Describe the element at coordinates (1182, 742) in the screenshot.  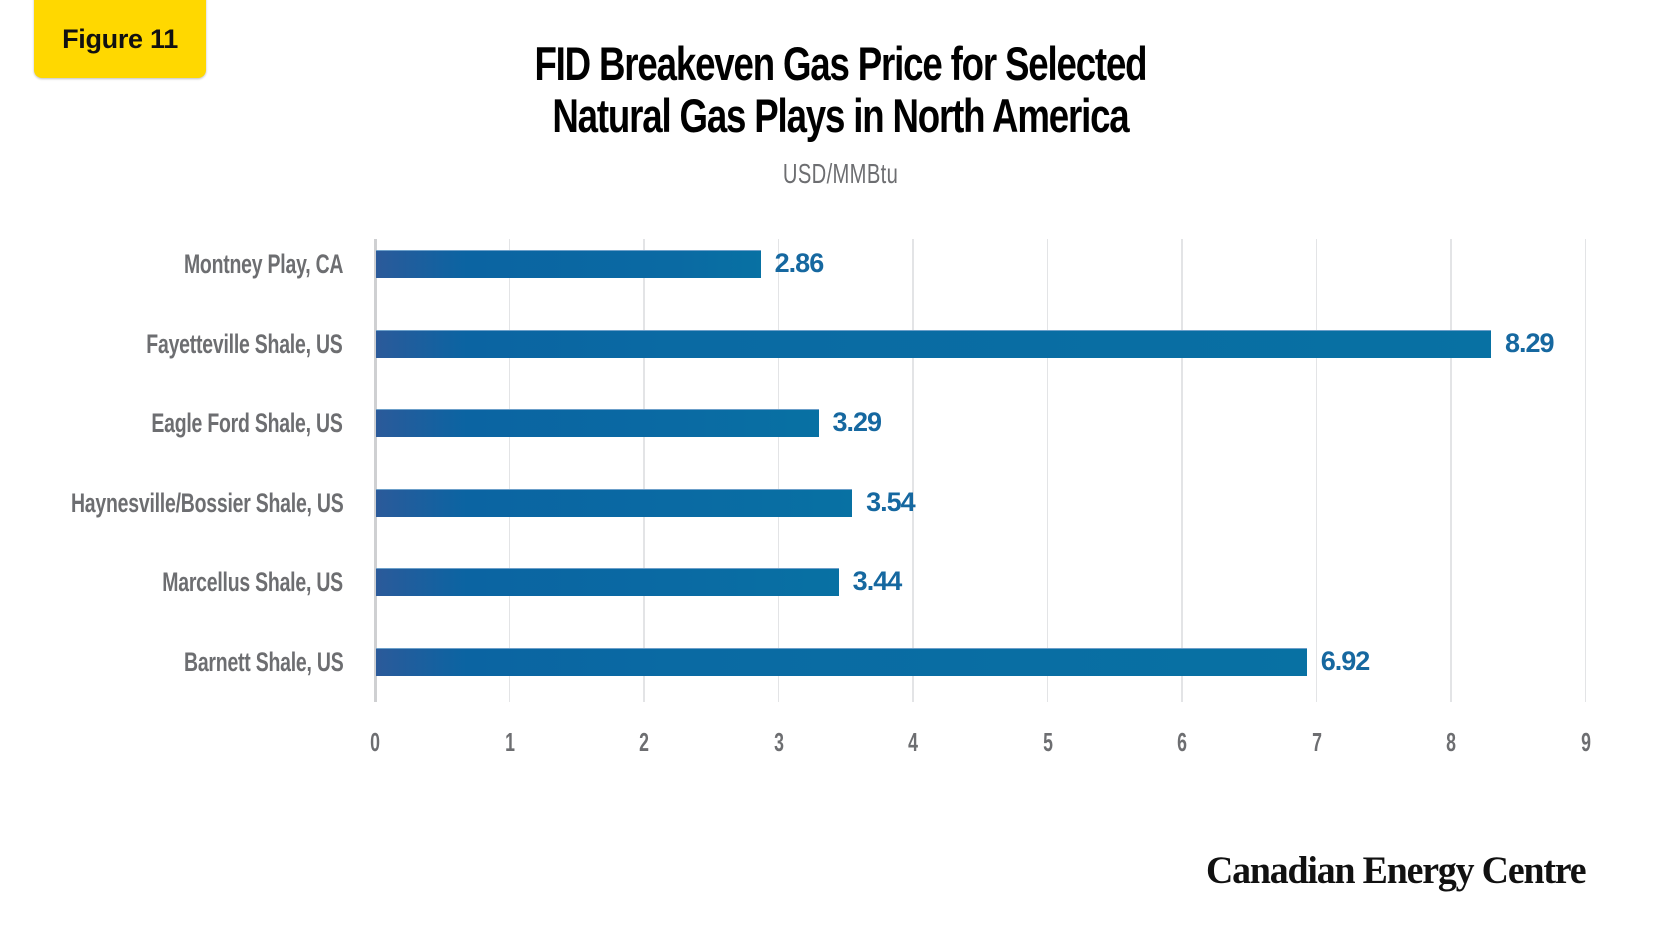
I see `x-tick-label: 6` at that location.